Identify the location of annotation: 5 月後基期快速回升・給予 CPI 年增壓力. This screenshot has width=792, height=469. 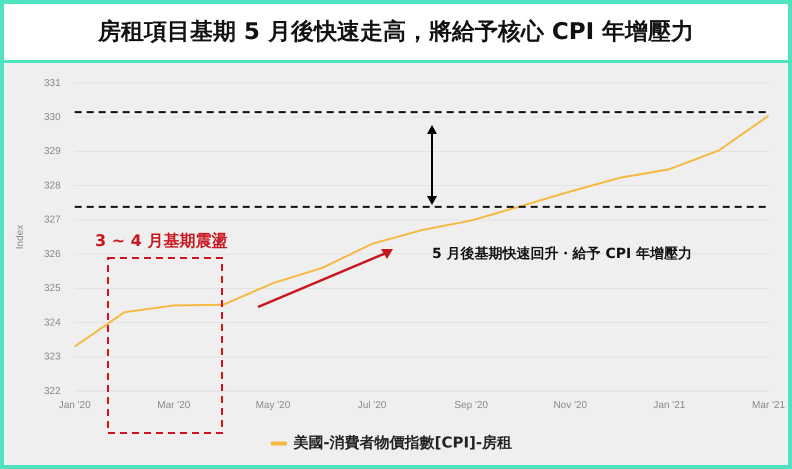
(562, 254).